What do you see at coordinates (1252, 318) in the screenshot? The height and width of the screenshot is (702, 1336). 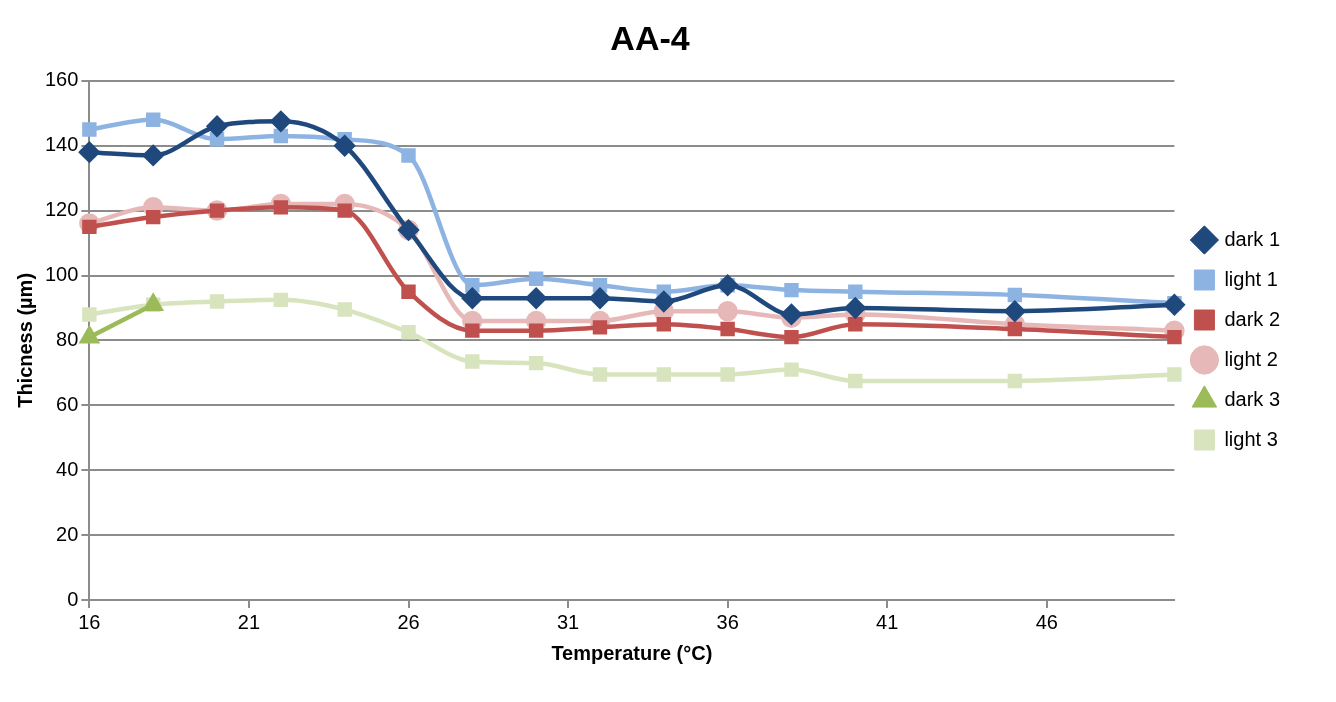 I see `legend-label: dark 2` at bounding box center [1252, 318].